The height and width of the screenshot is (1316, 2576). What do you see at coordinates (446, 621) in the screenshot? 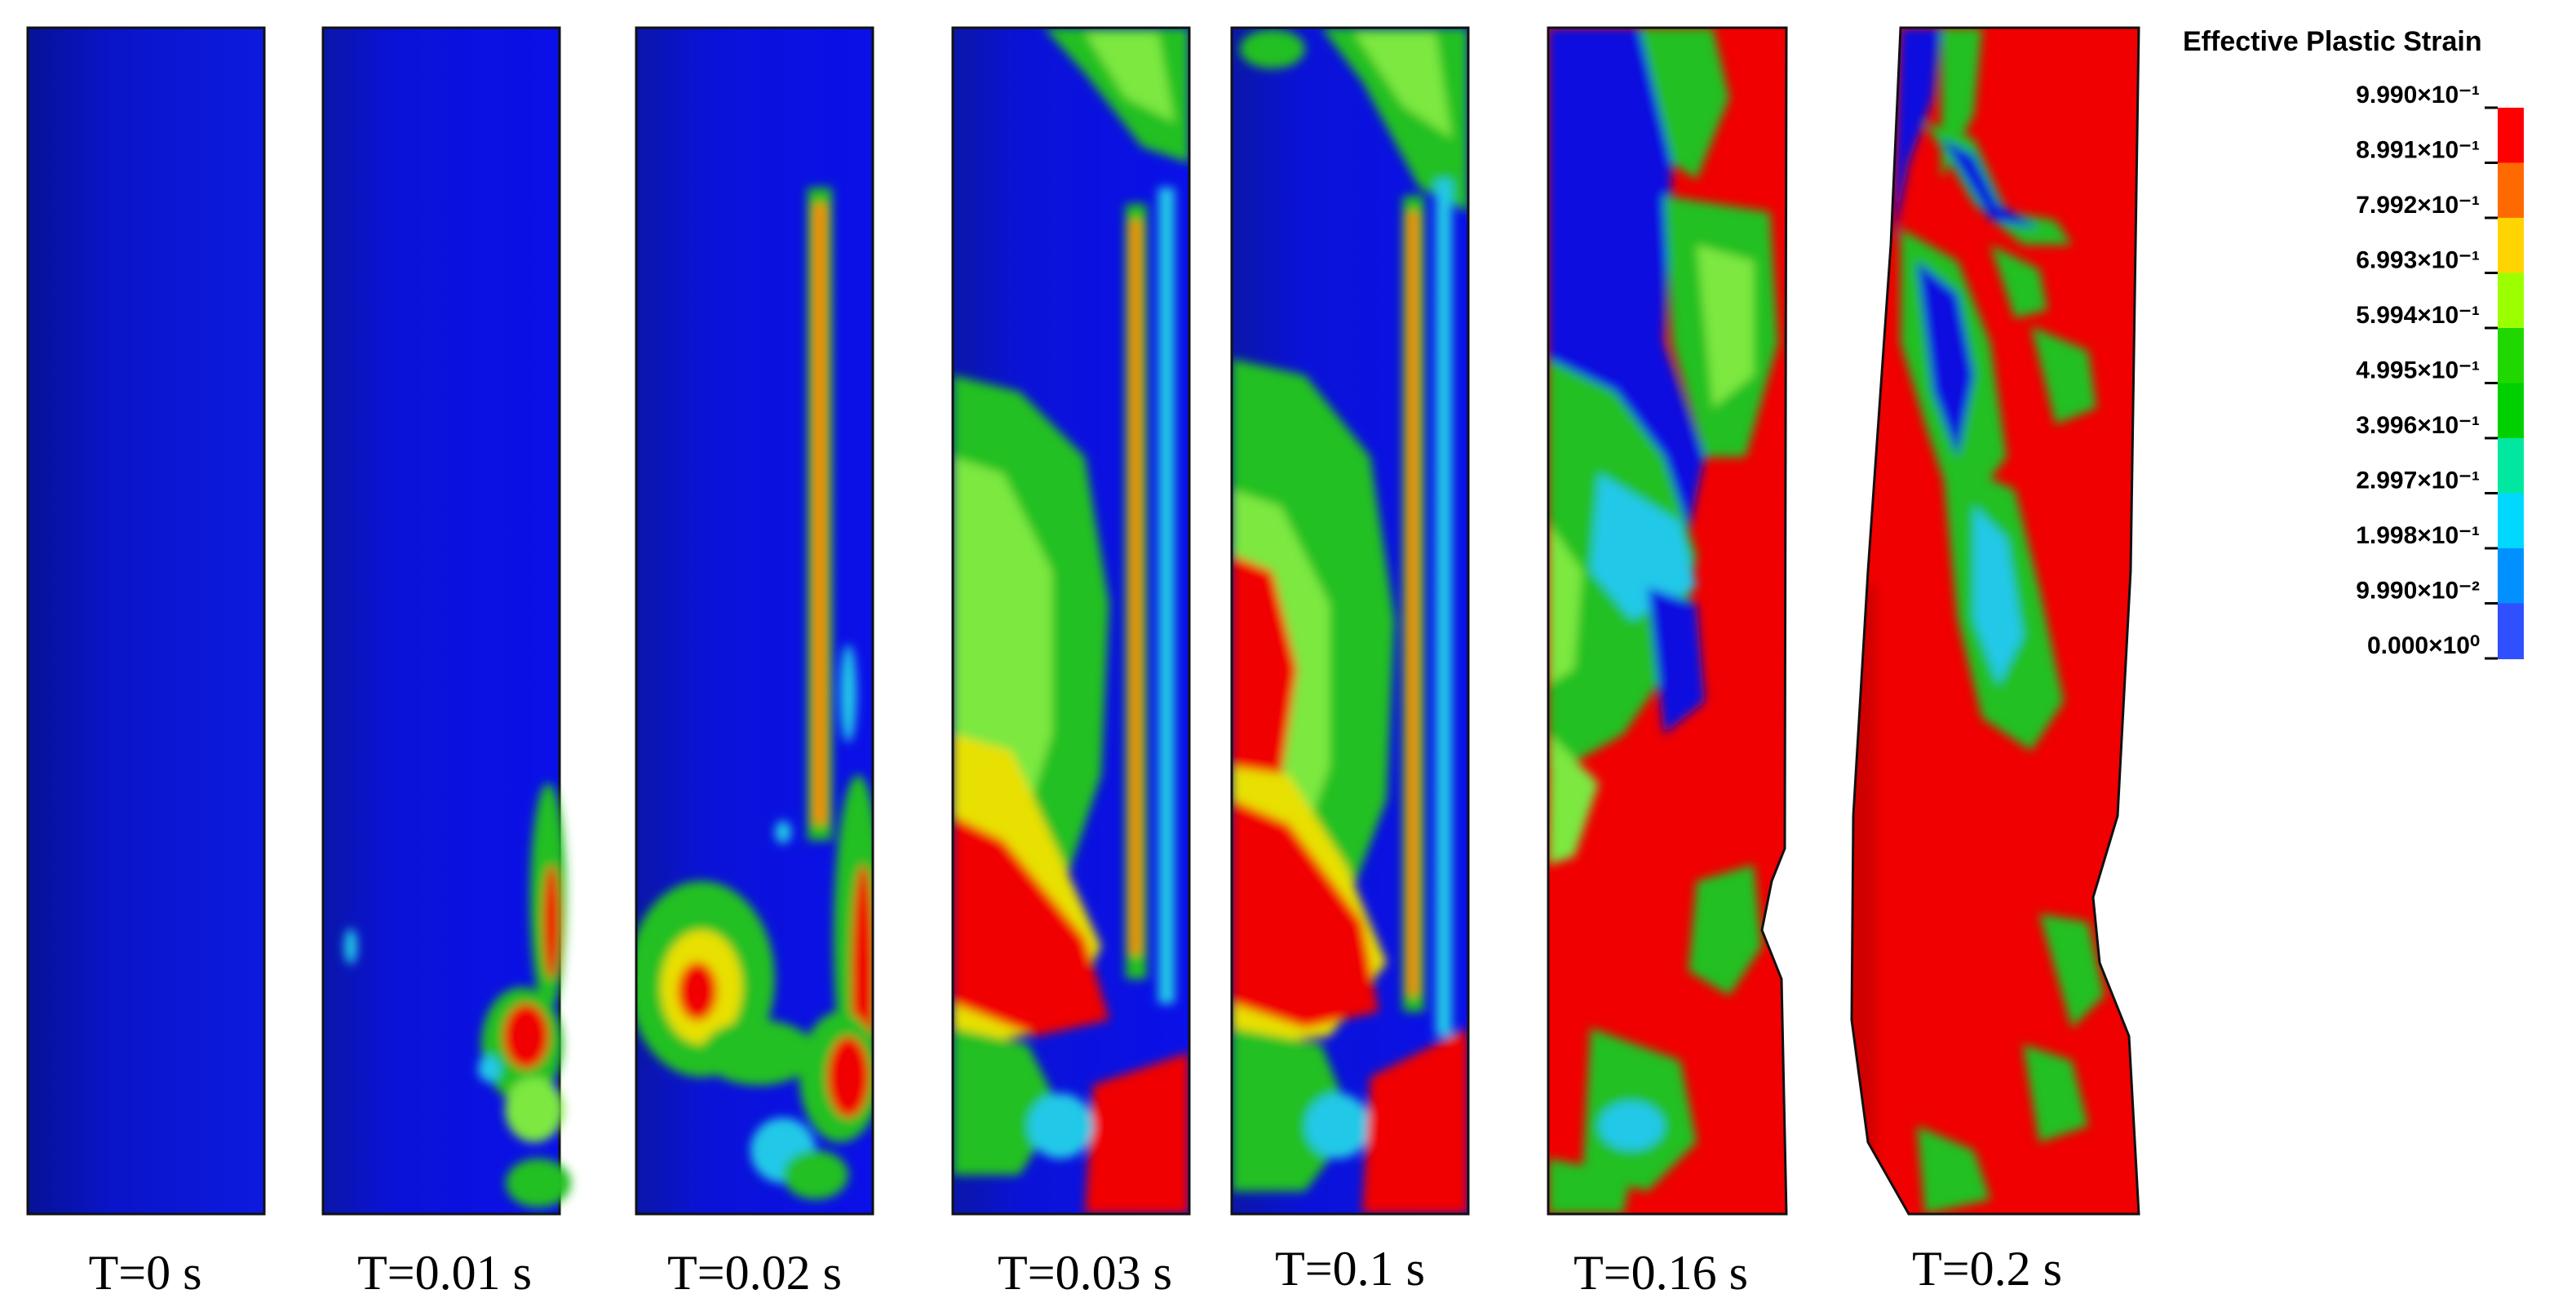
I see `panel-t001` at bounding box center [446, 621].